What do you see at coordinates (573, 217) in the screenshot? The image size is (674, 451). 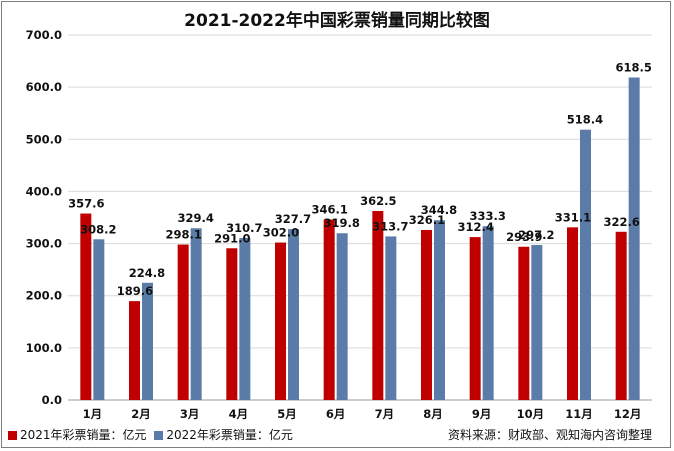 I see `data-label: 331.1` at bounding box center [573, 217].